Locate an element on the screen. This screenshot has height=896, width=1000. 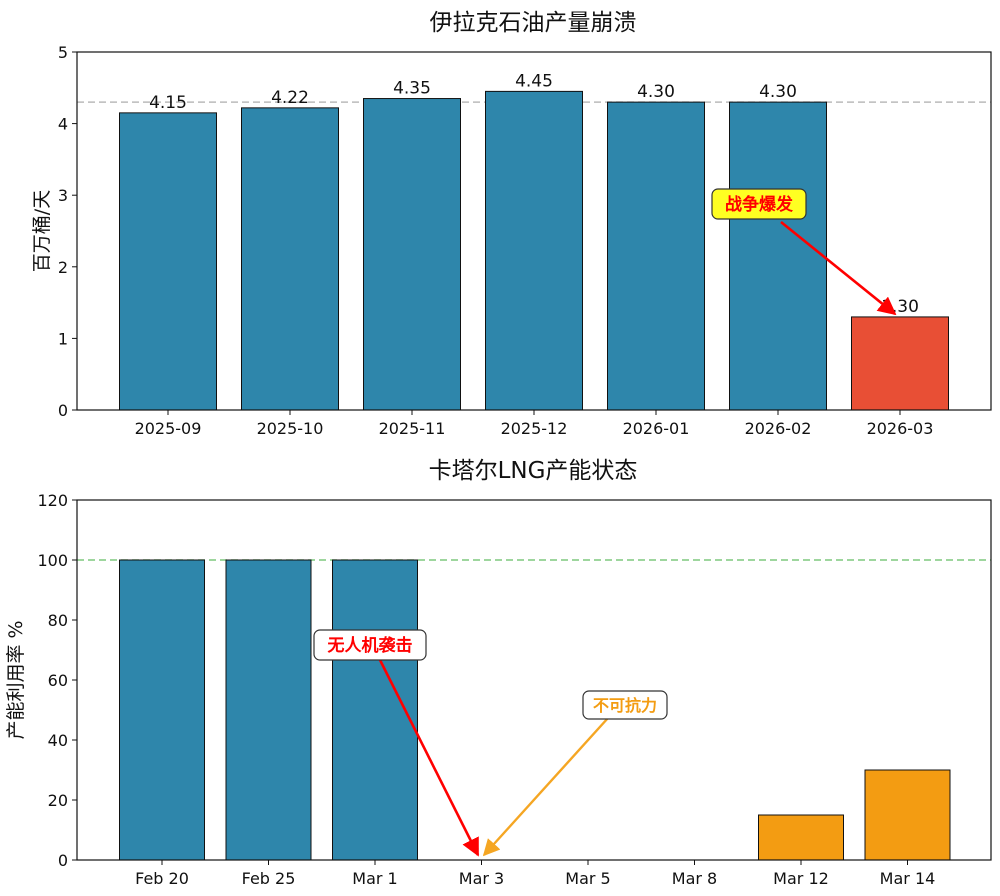
chart2-annotation-drone: 无人机袭击 is located at coordinates (370, 645).